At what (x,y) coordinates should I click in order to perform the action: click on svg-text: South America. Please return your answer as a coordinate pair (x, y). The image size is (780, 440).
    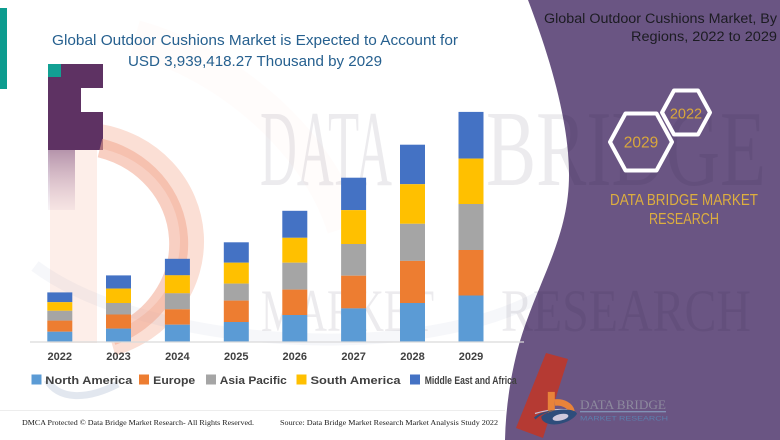
    Looking at the image, I should click on (356, 381).